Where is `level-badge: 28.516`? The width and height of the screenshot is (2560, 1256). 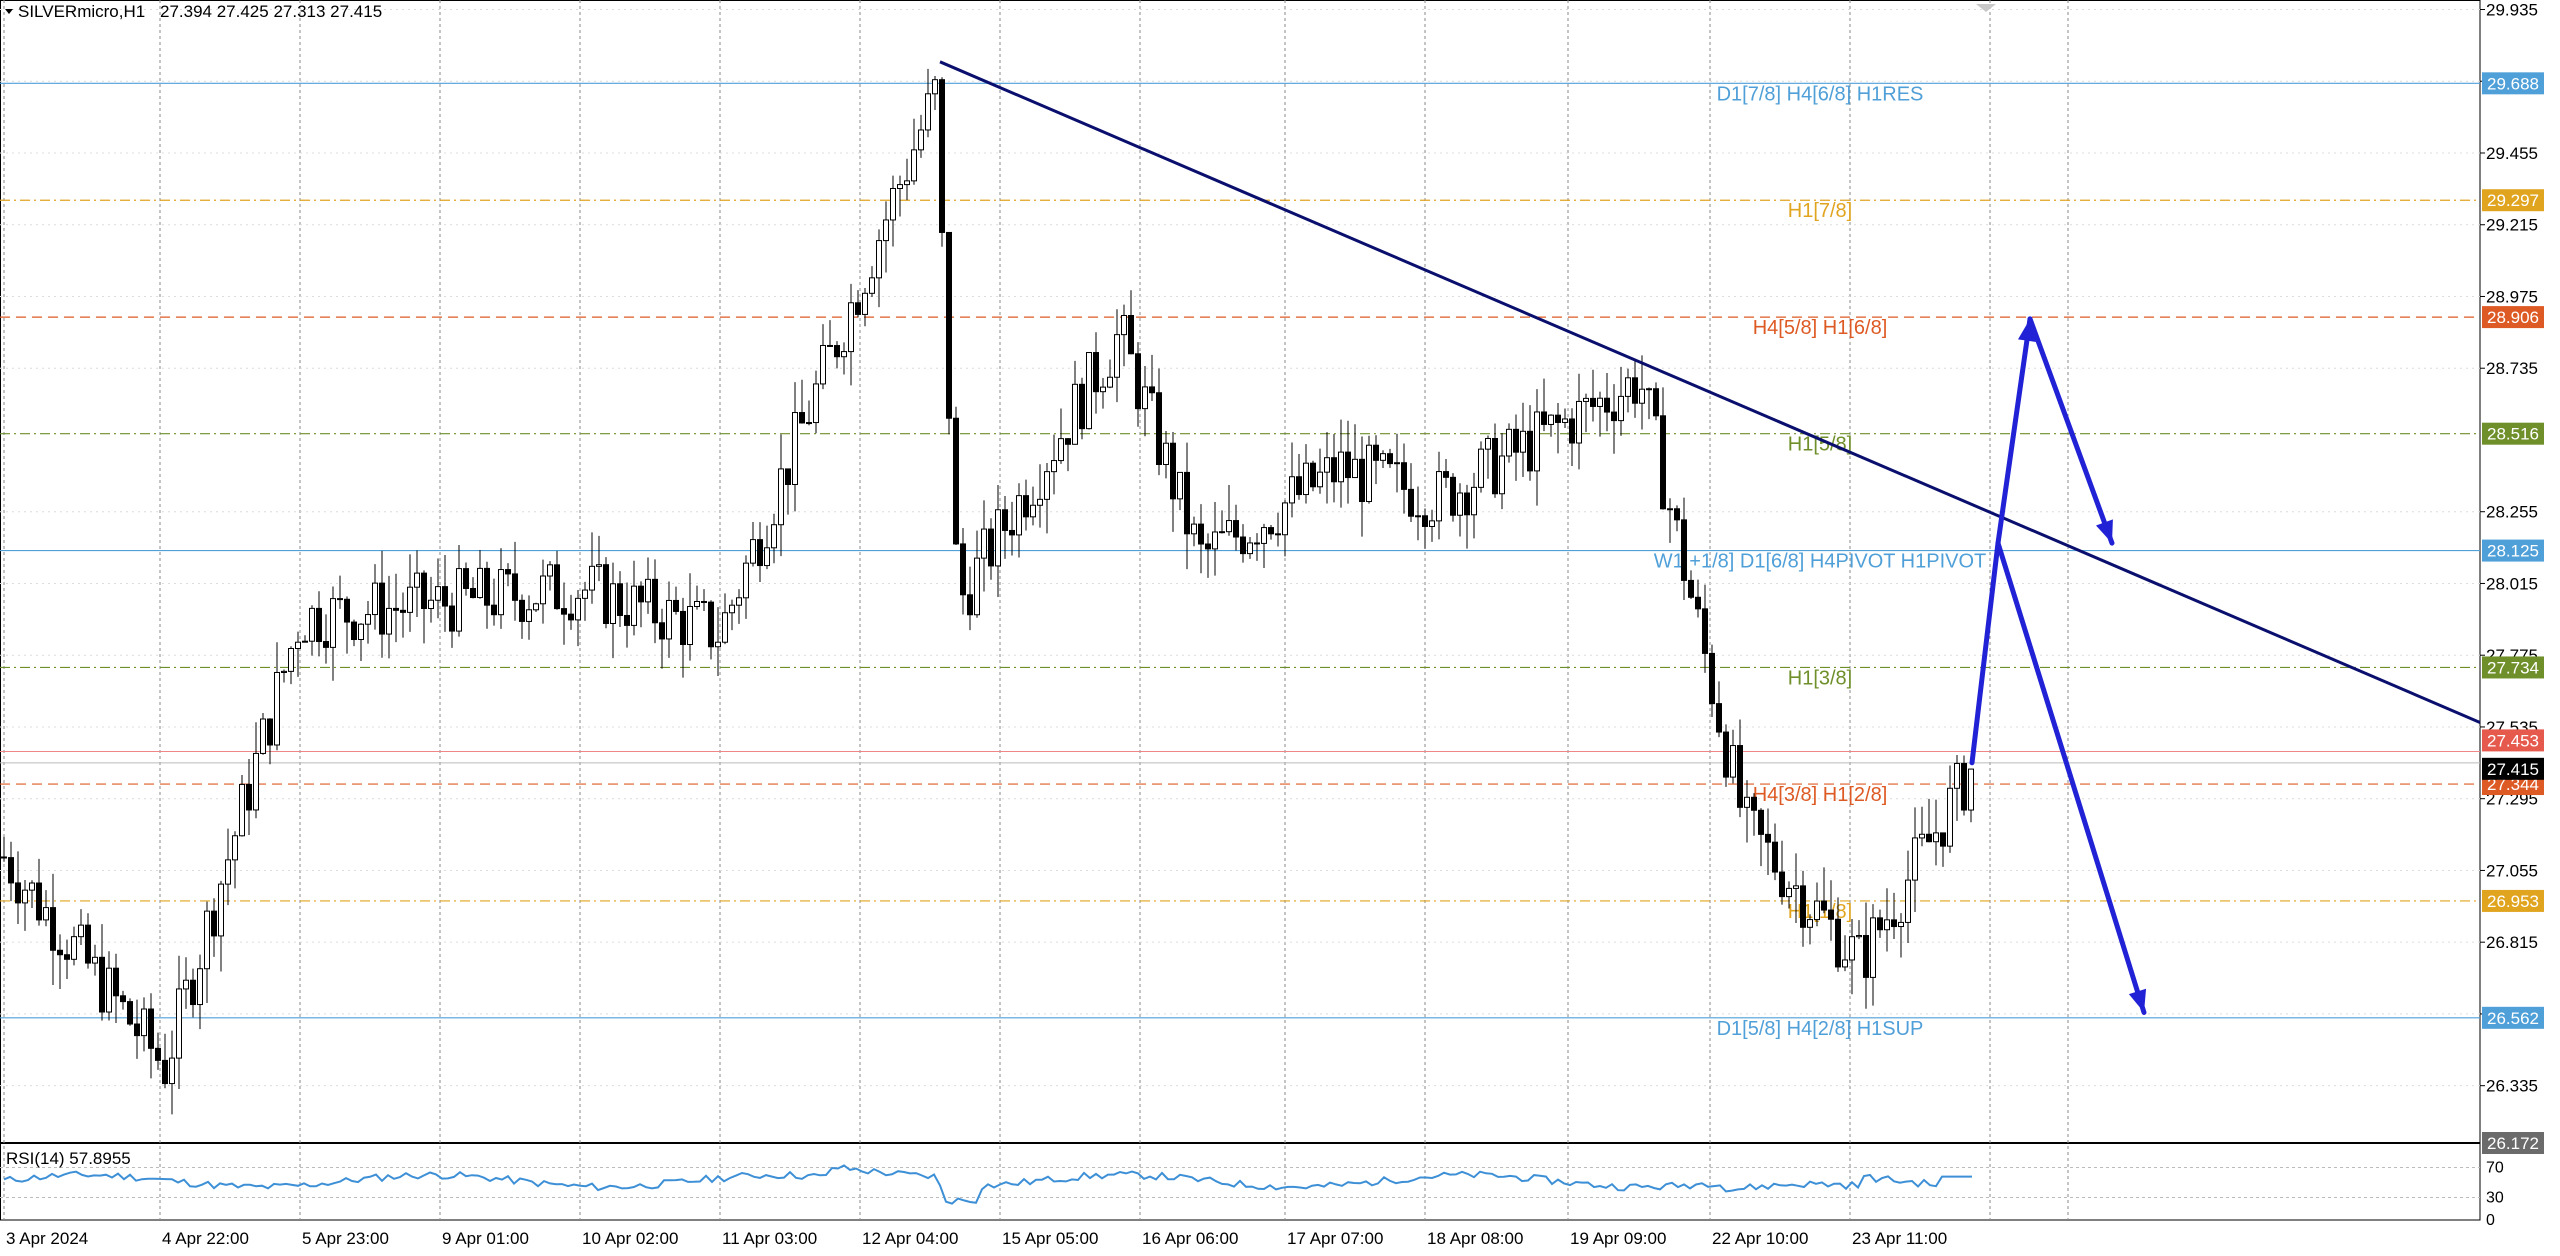 level-badge: 28.516 is located at coordinates (2513, 434).